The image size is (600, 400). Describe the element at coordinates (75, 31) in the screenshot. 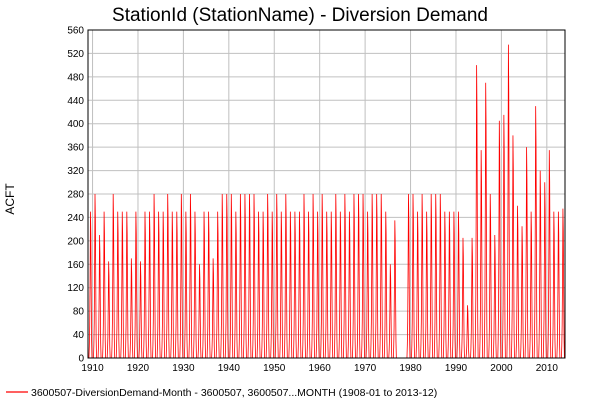

I see `y-tick-label: 560` at that location.